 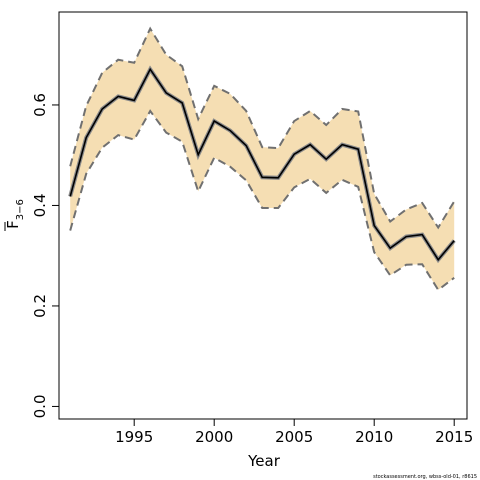 I want to click on x-axis: 1995 2000 2005 2010 2015, so click(x=294, y=432).